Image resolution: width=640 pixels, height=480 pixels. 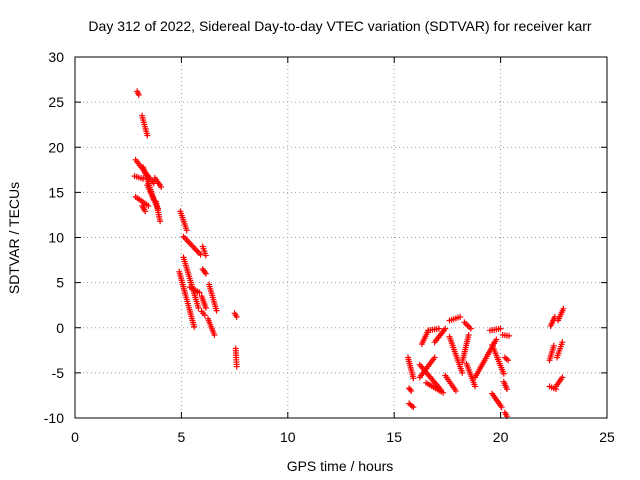 I want to click on y-tick-labels: -10 -5 0 5 10 15 20 25 30, so click(x=54, y=237).